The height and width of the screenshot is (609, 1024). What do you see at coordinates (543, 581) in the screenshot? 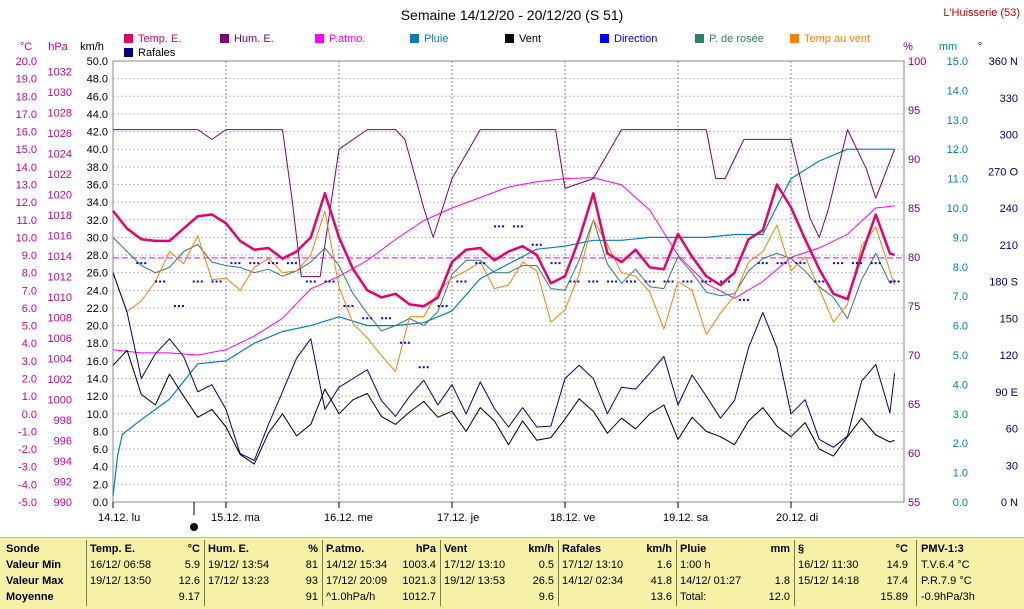
I see `summary-cell: 26.5` at bounding box center [543, 581].